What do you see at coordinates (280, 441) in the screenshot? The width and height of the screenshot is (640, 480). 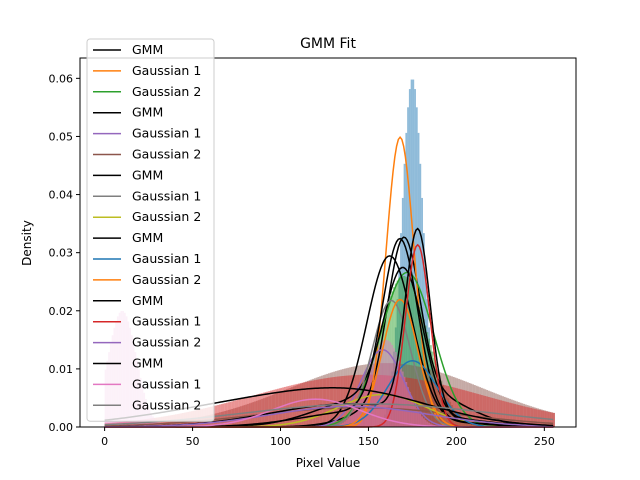 I see `x-tick-label: 100` at bounding box center [280, 441].